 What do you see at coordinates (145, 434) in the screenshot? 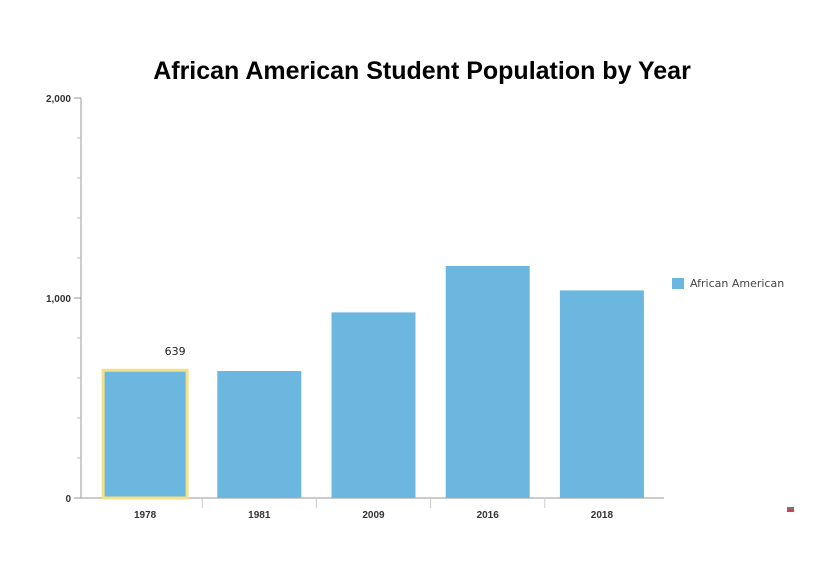
I see `bar-1978` at bounding box center [145, 434].